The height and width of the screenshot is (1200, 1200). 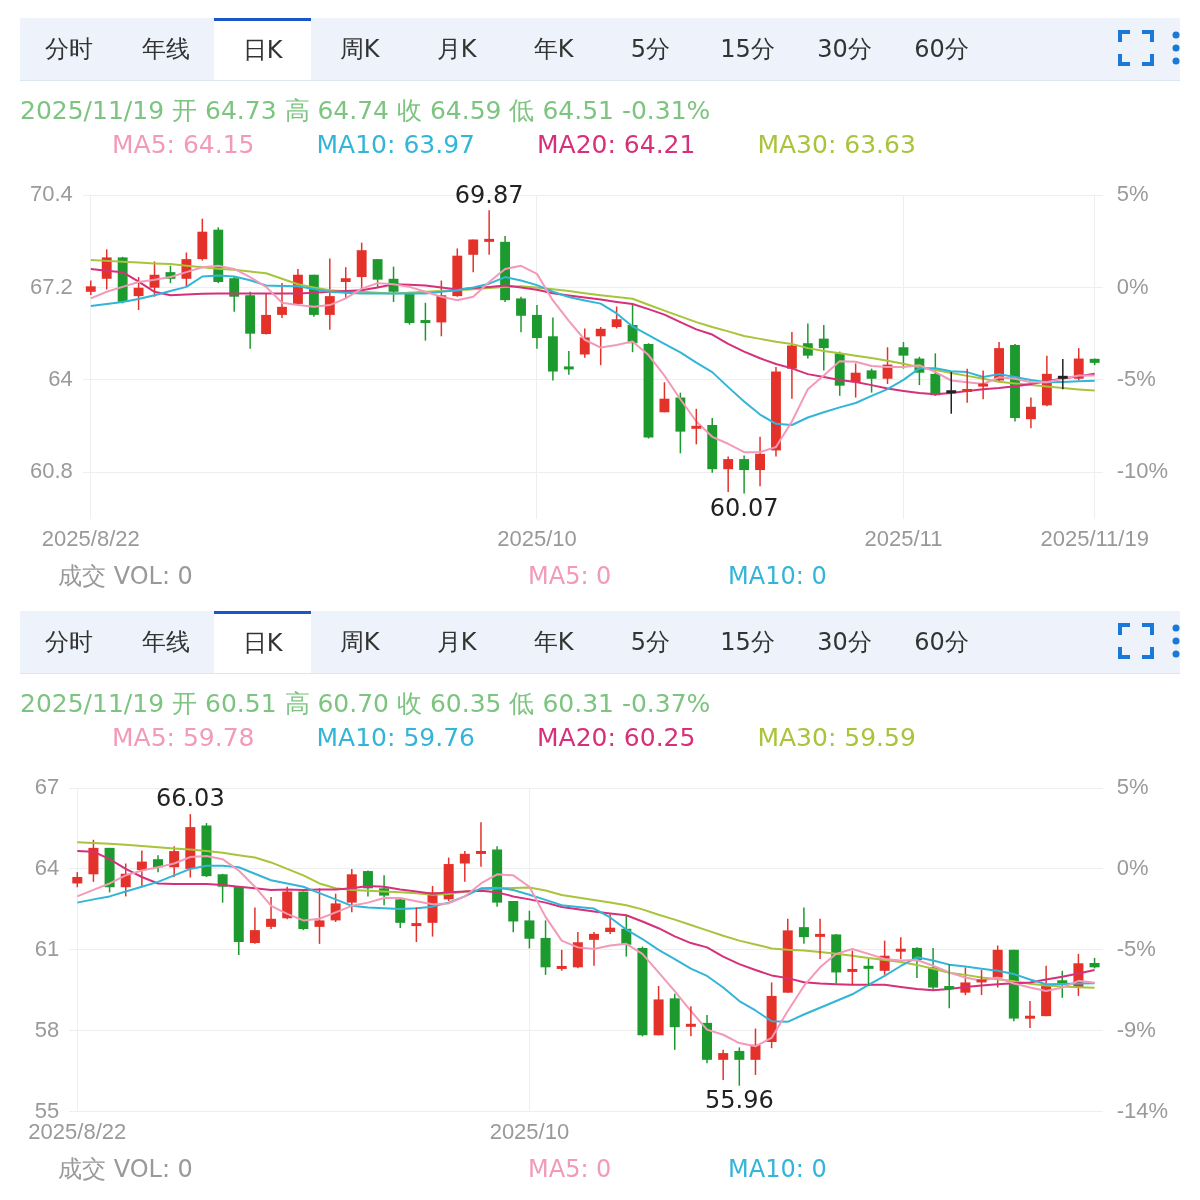 What do you see at coordinates (262, 49) in the screenshot?
I see `text: 日K` at bounding box center [262, 49].